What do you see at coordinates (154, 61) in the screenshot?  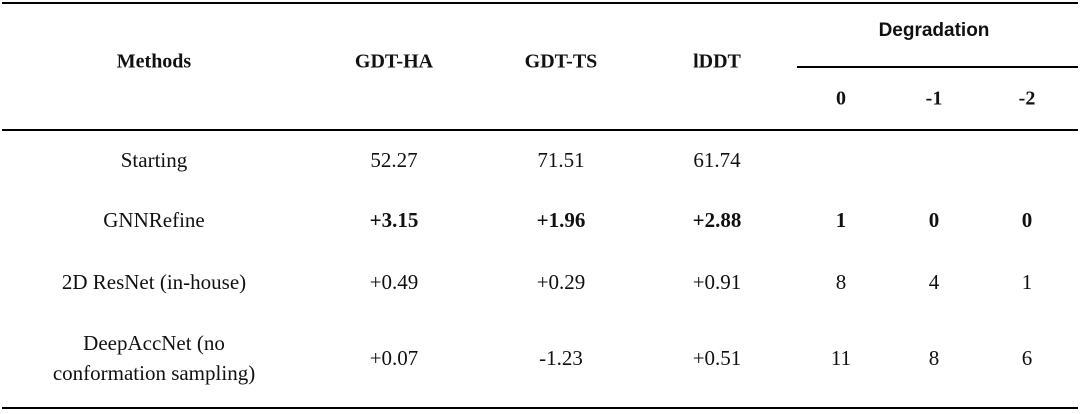 I see `header-methods: Methods` at bounding box center [154, 61].